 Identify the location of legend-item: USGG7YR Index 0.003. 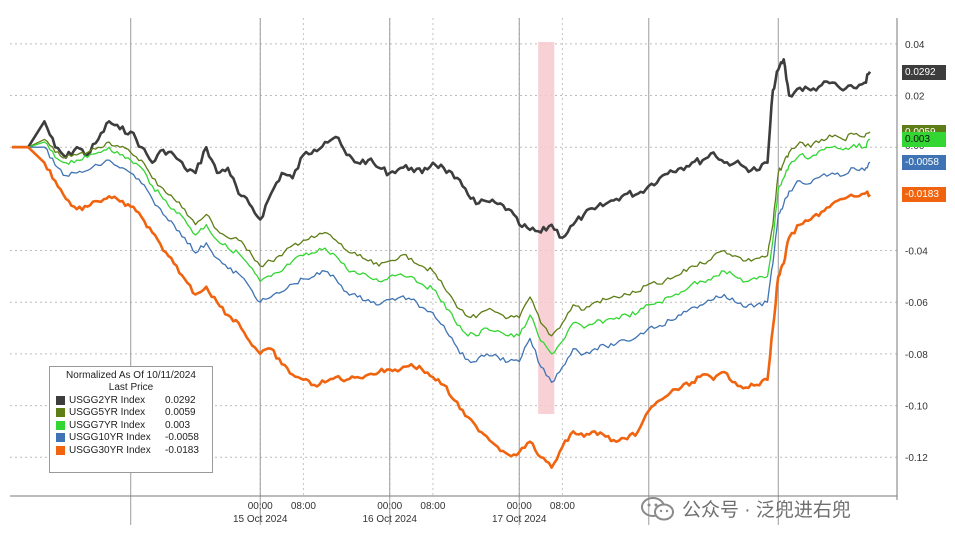
(131, 425).